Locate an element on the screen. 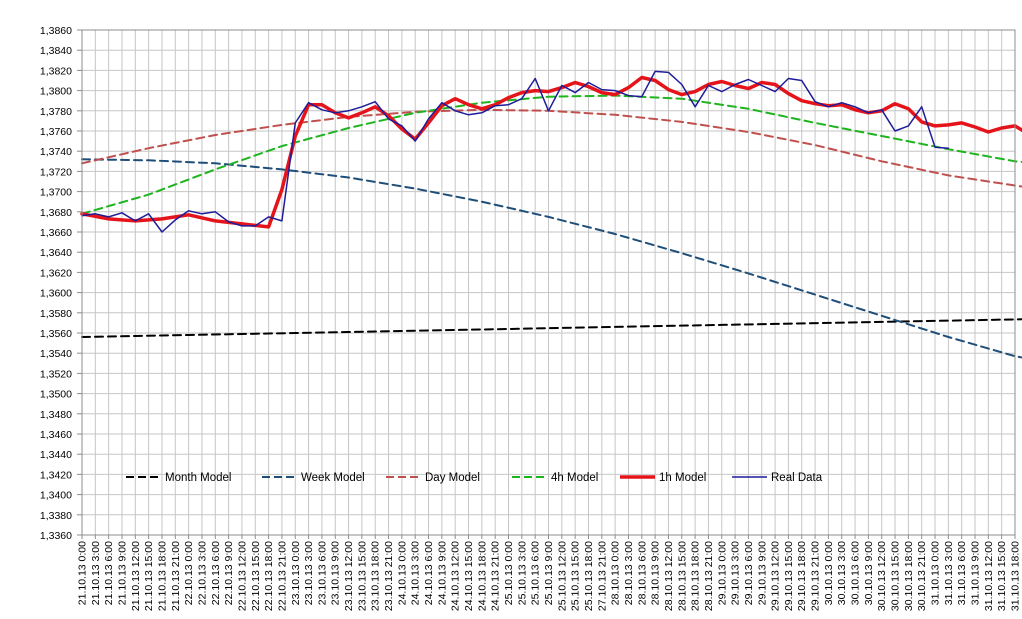 The width and height of the screenshot is (1022, 619). x-tick-label: 23.10.13 18:00 is located at coordinates (376, 576).